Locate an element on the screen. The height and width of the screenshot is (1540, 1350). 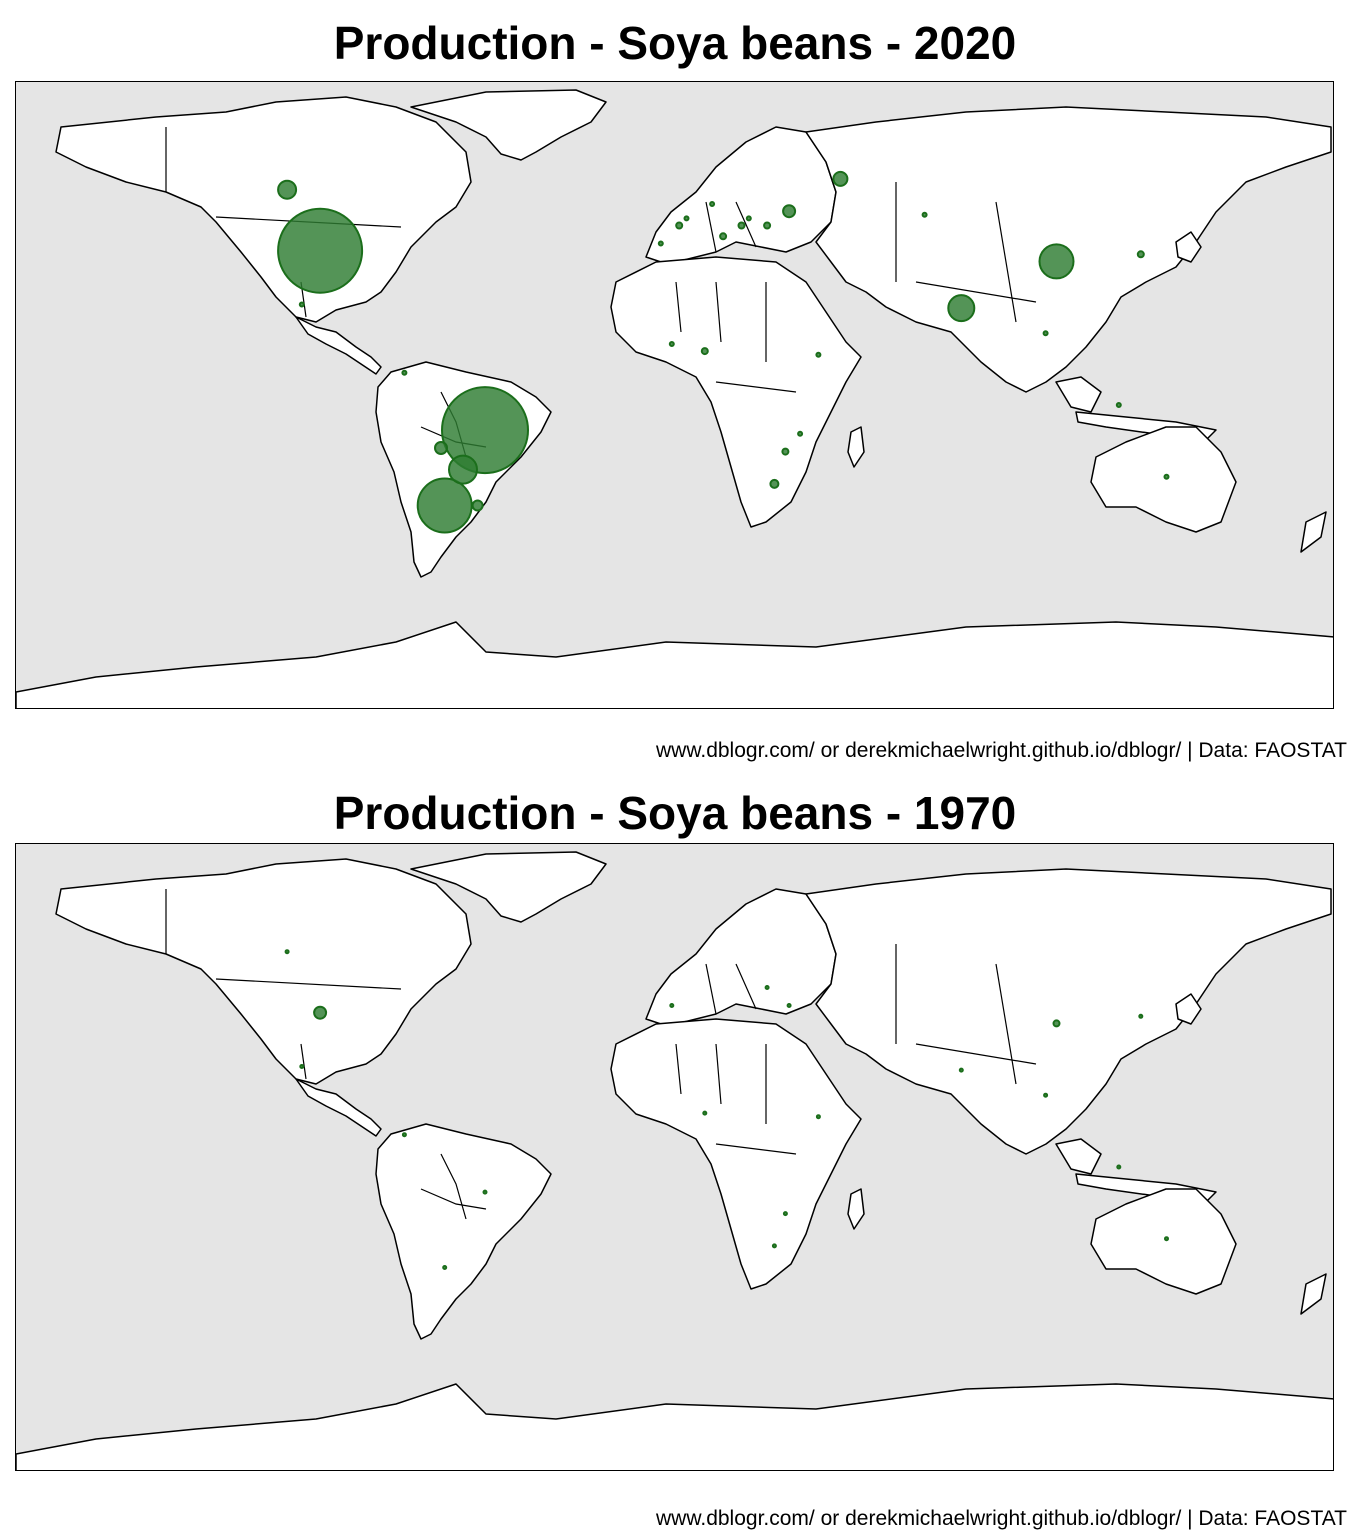
bubble-layer is located at coordinates (726, 1109).